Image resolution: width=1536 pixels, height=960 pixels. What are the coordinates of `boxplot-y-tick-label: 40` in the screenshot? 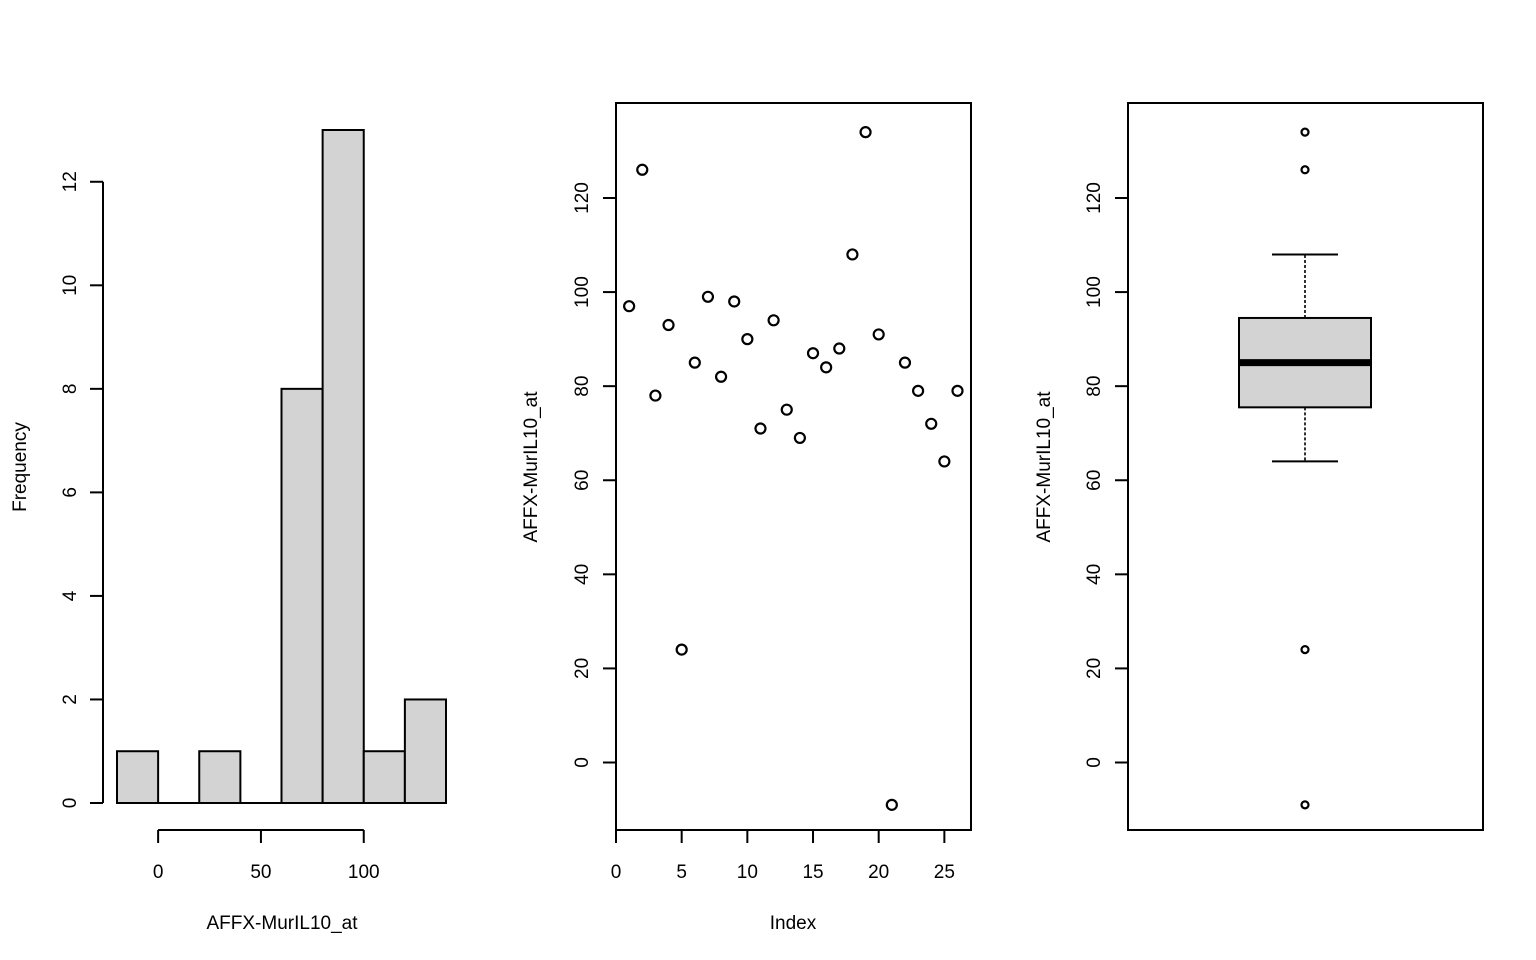 It's located at (1094, 574).